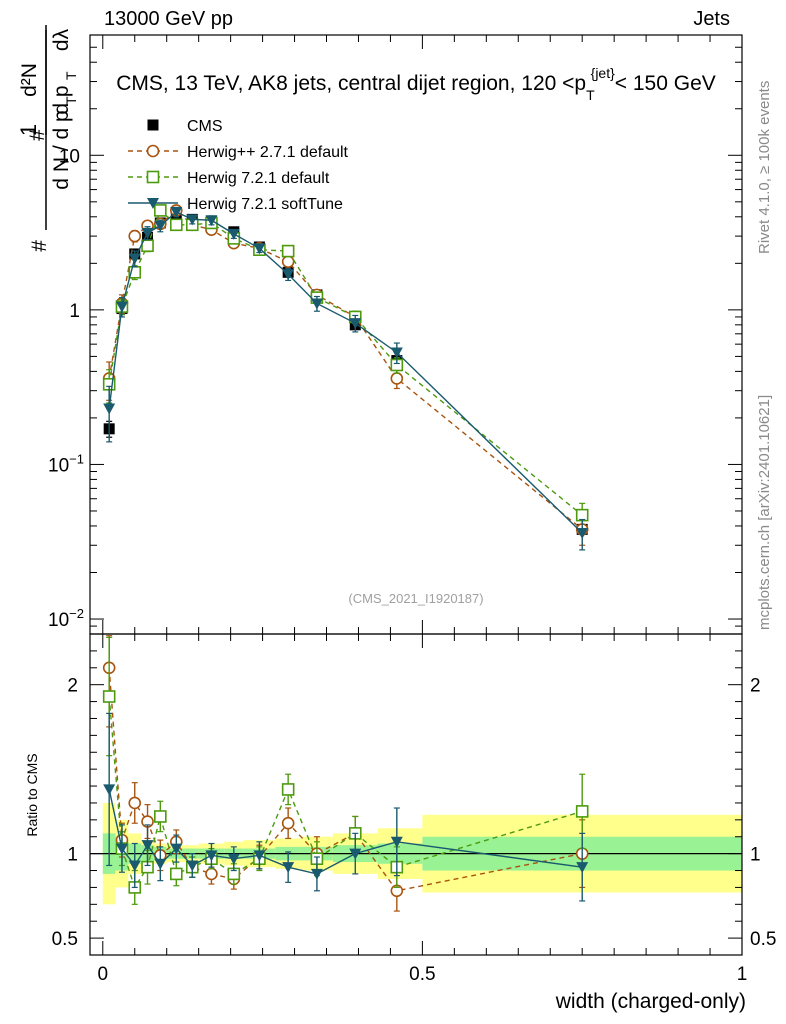  I want to click on x-tick-label: 1, so click(742, 974).